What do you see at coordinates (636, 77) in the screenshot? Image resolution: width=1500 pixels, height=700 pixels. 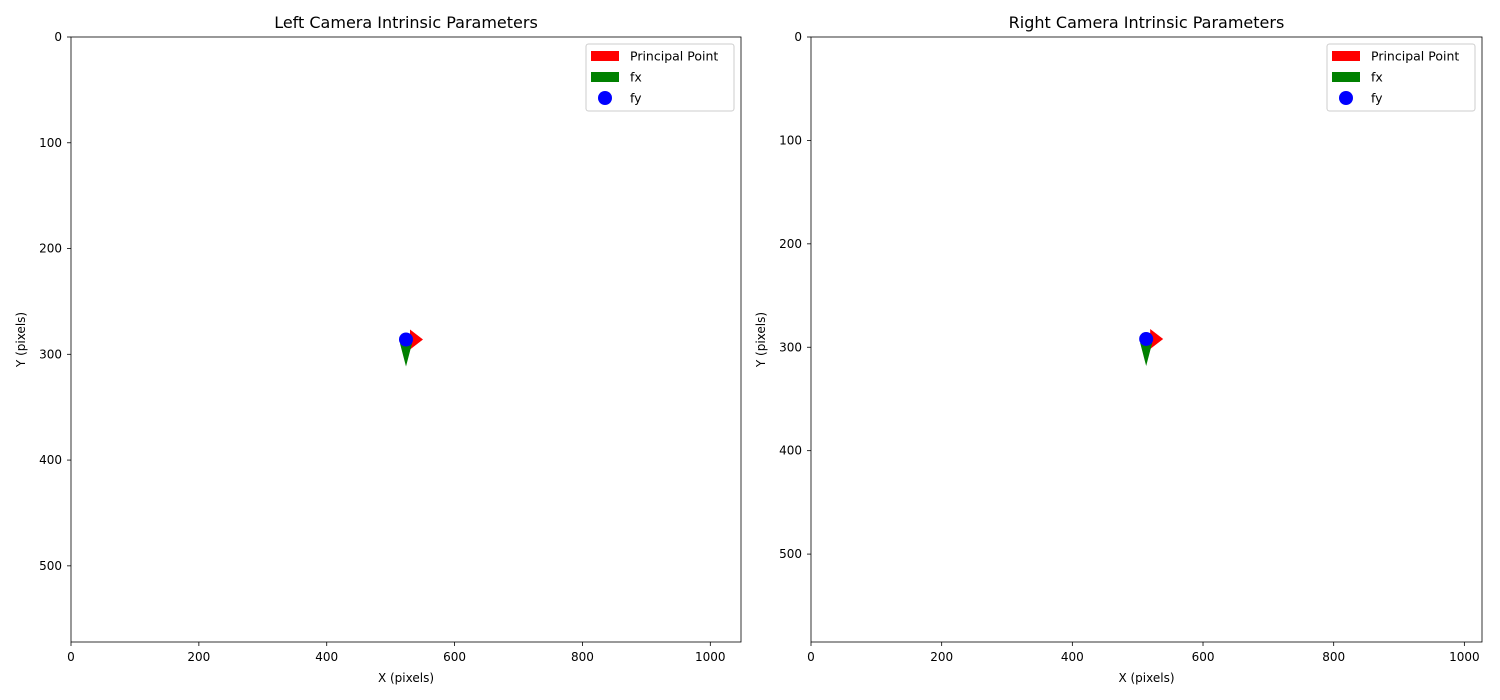 I see `left-camera-legend-label: fx` at bounding box center [636, 77].